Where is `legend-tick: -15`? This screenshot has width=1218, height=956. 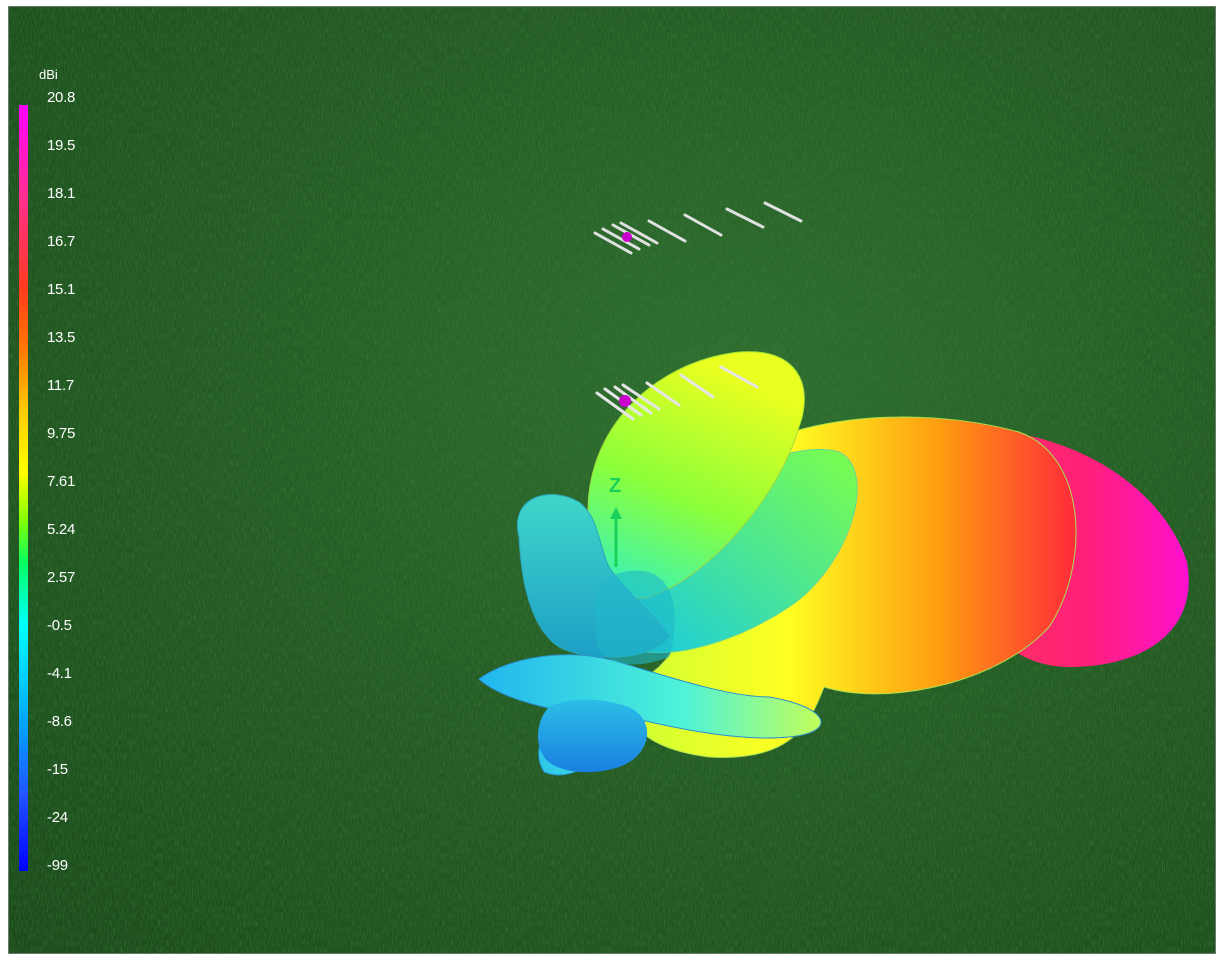
legend-tick: -15 is located at coordinates (57, 769).